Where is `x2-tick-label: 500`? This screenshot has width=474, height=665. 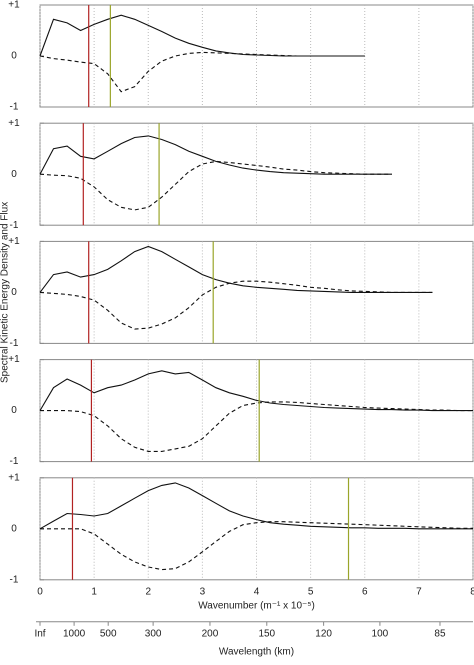
x2-tick-label: 500 is located at coordinates (108, 633).